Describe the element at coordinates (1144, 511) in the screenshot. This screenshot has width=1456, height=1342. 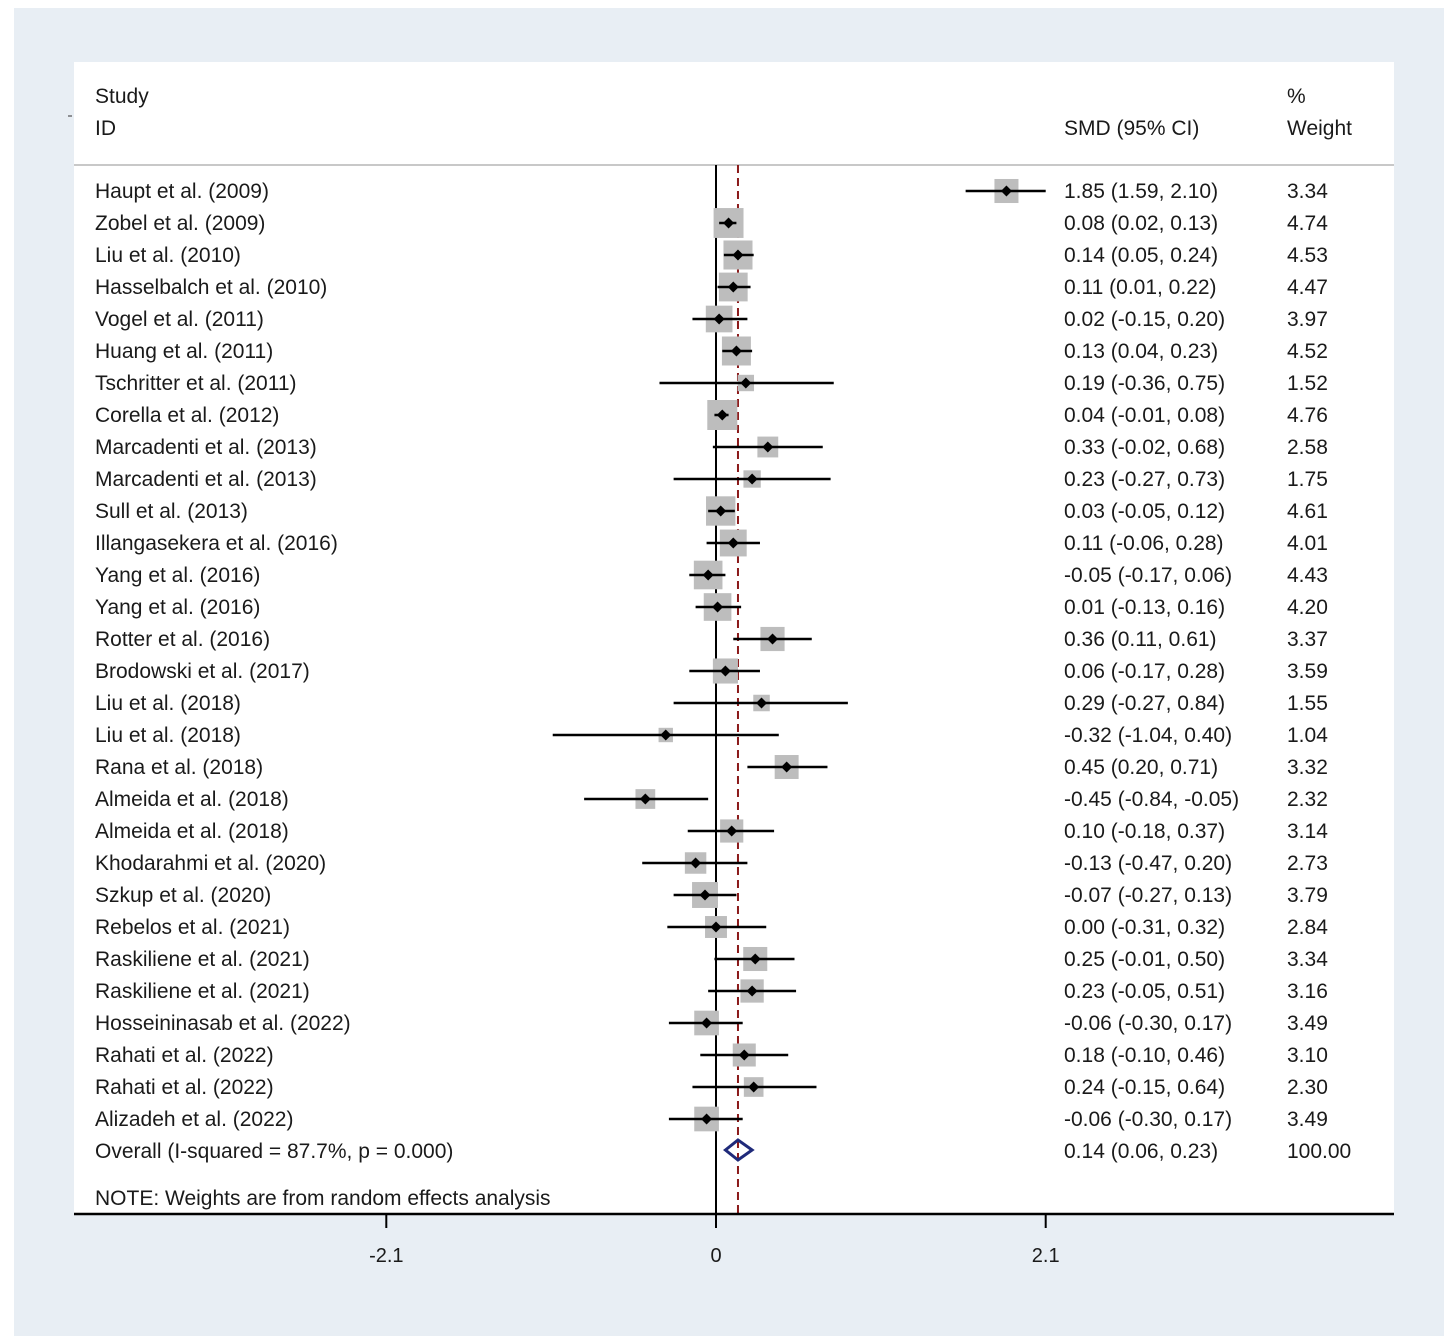
I see `study-ci-text: 0.03 (-0.05, 0.12)` at that location.